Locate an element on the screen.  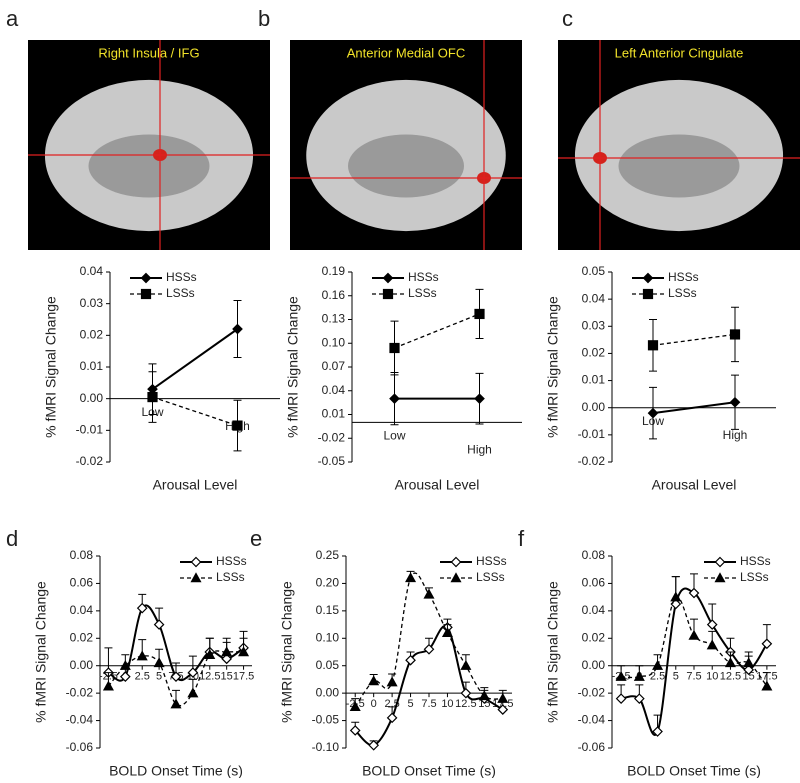
y-tick-label: 0.25 is located at coordinates (328, 555).